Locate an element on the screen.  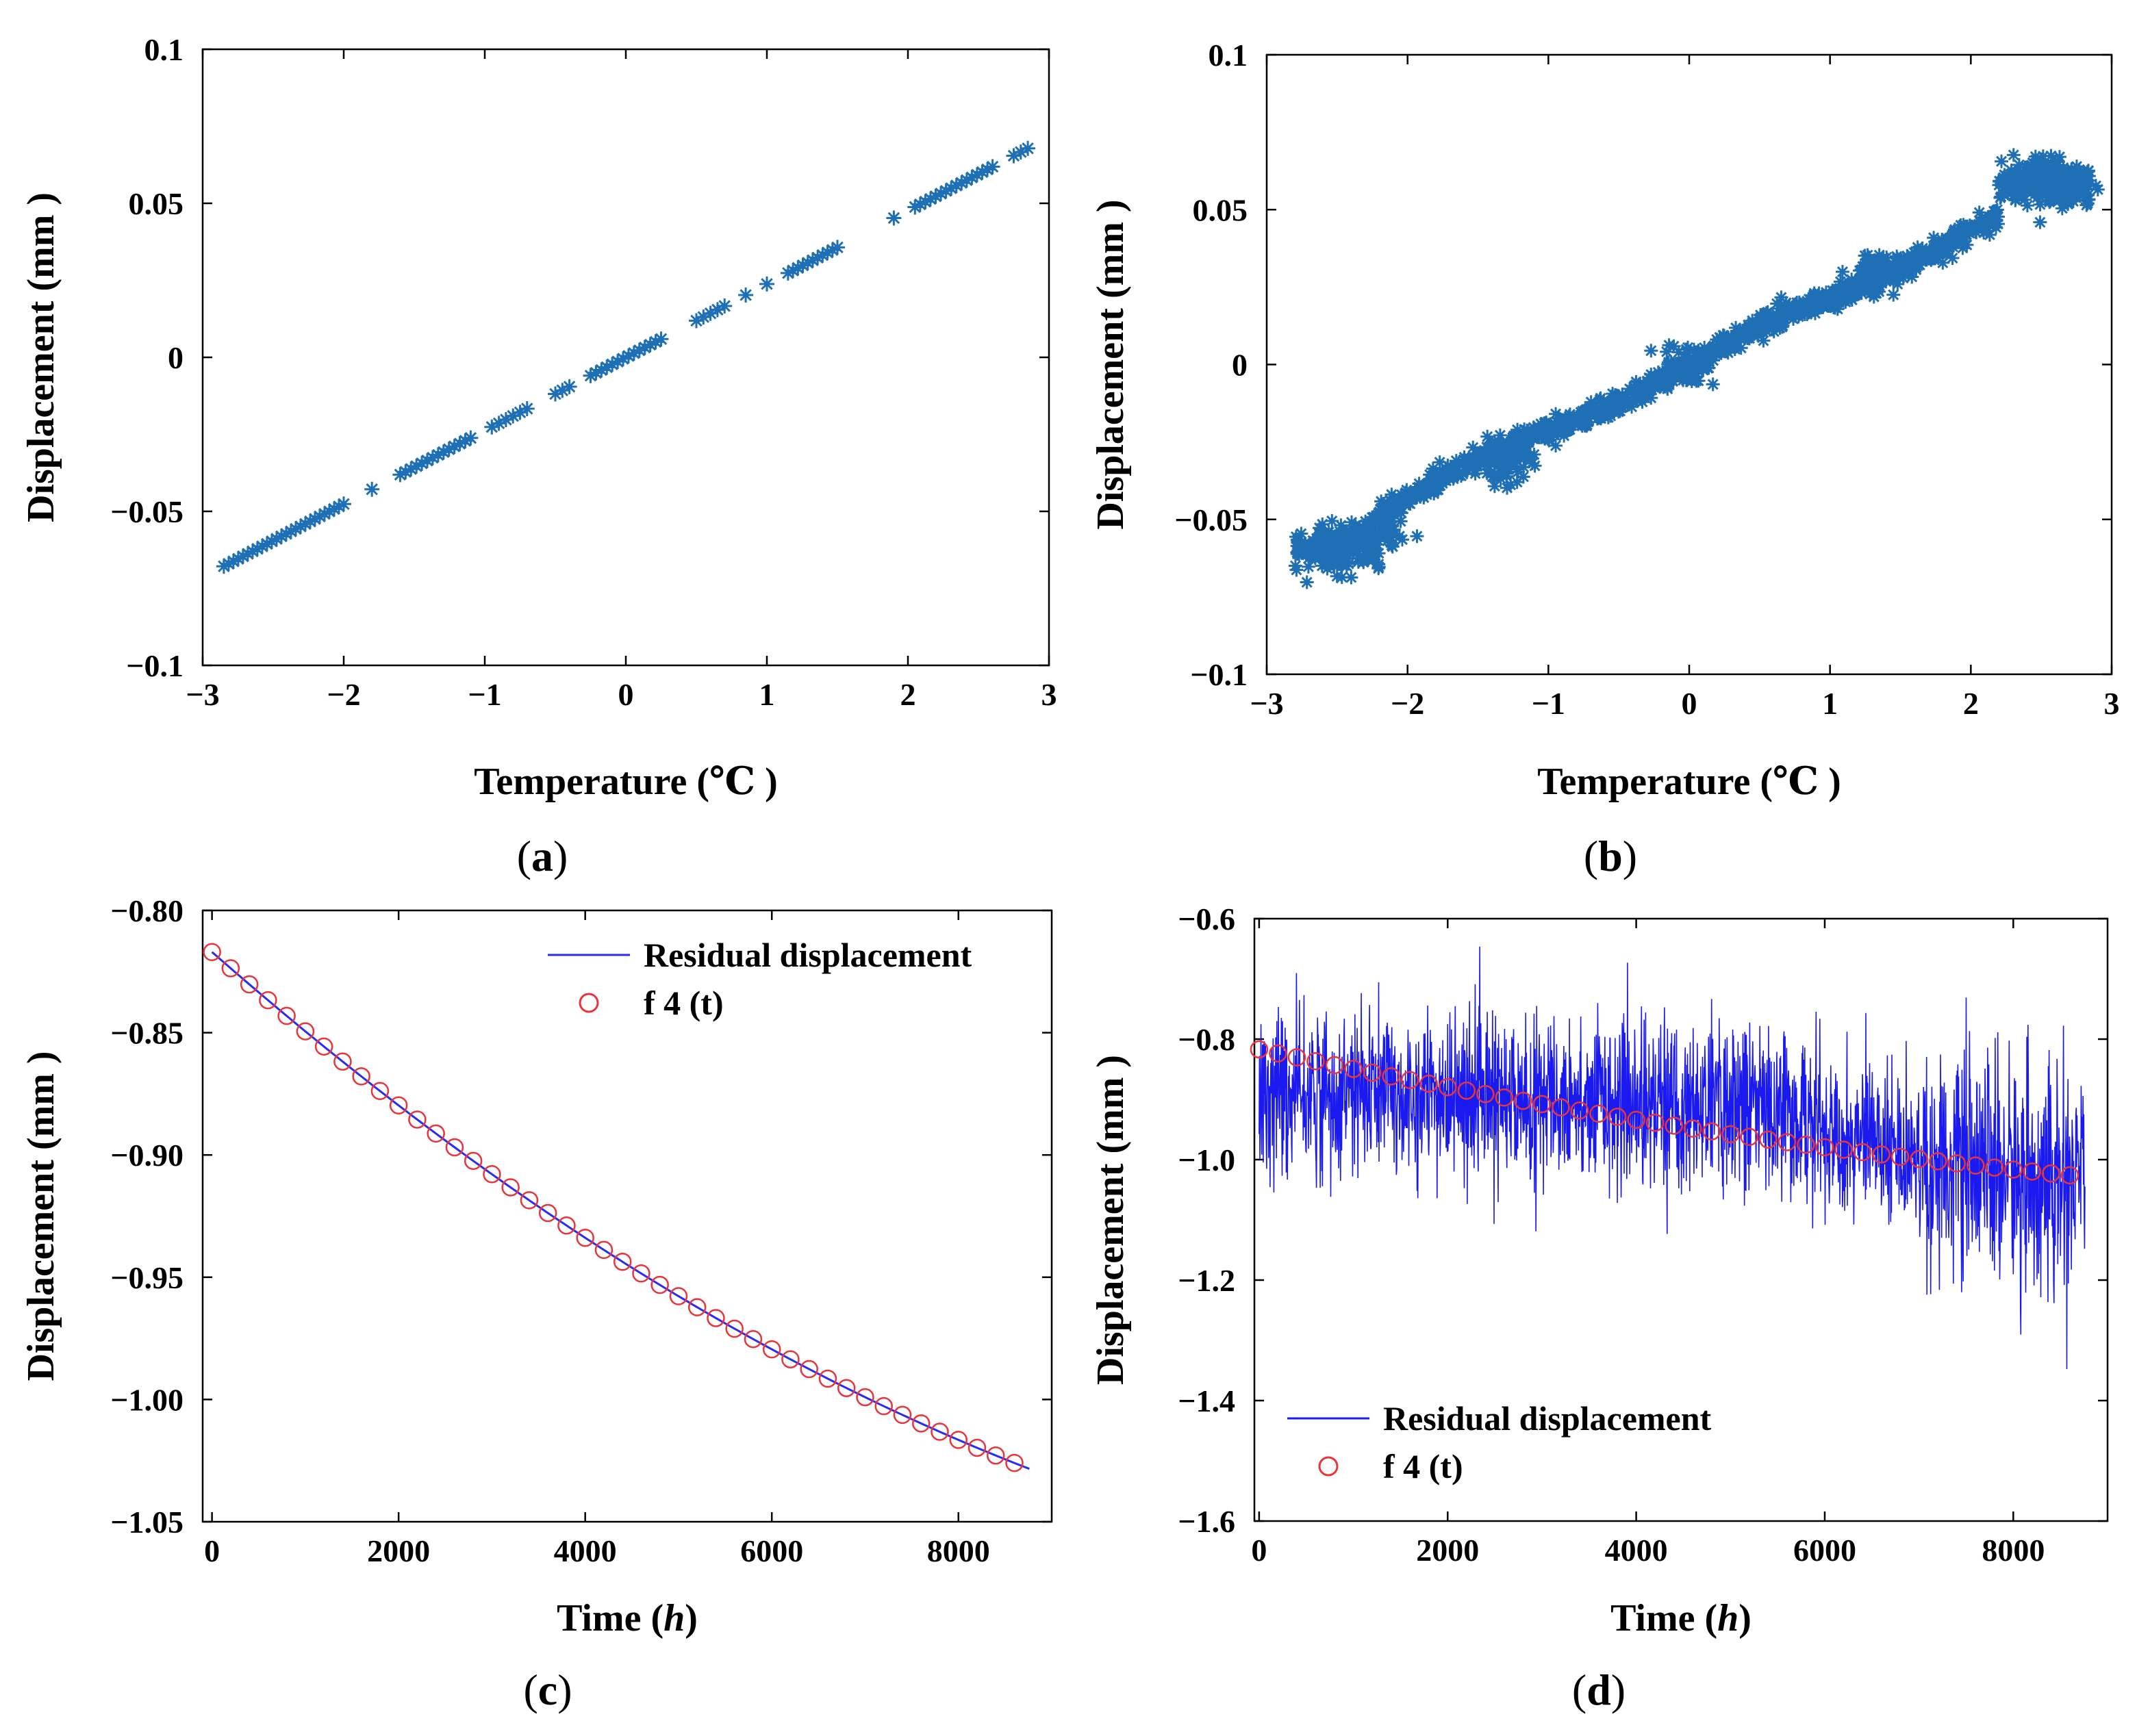
x-axis-label: Time (h) is located at coordinates (1681, 1618).